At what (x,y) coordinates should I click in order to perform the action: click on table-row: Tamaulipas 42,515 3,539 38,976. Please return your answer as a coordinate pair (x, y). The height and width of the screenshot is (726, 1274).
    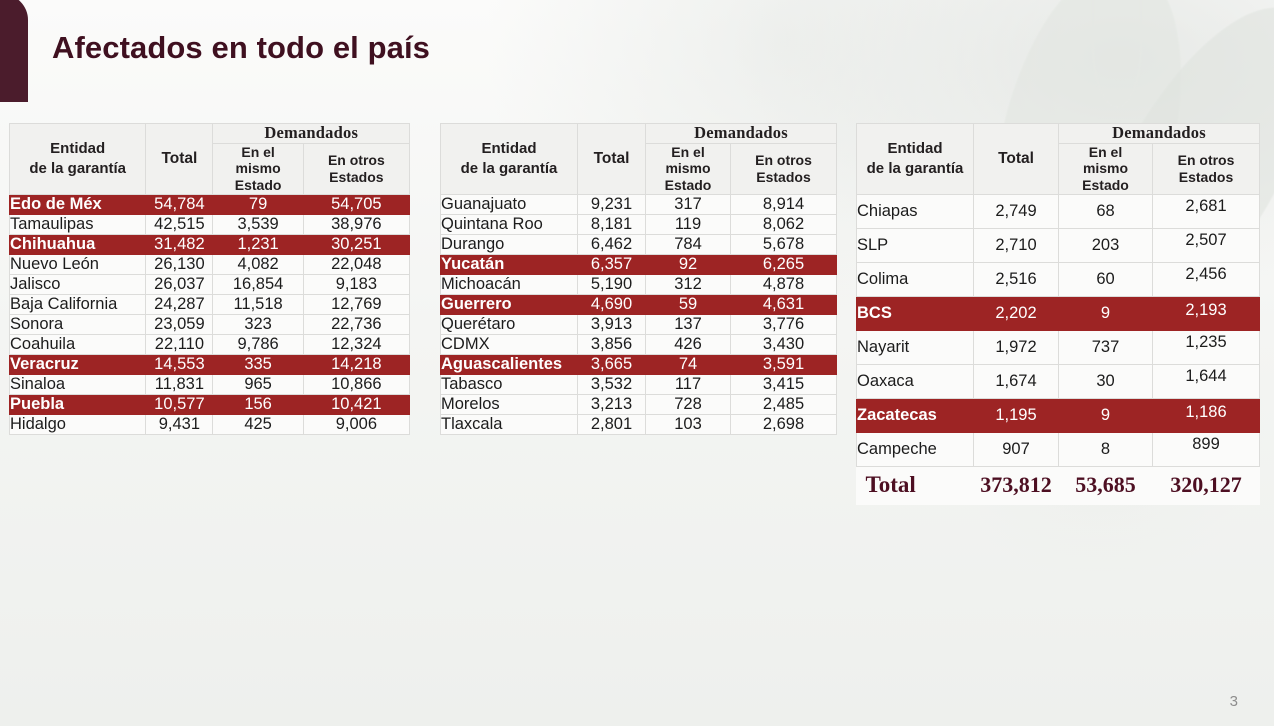
    Looking at the image, I should click on (209, 224).